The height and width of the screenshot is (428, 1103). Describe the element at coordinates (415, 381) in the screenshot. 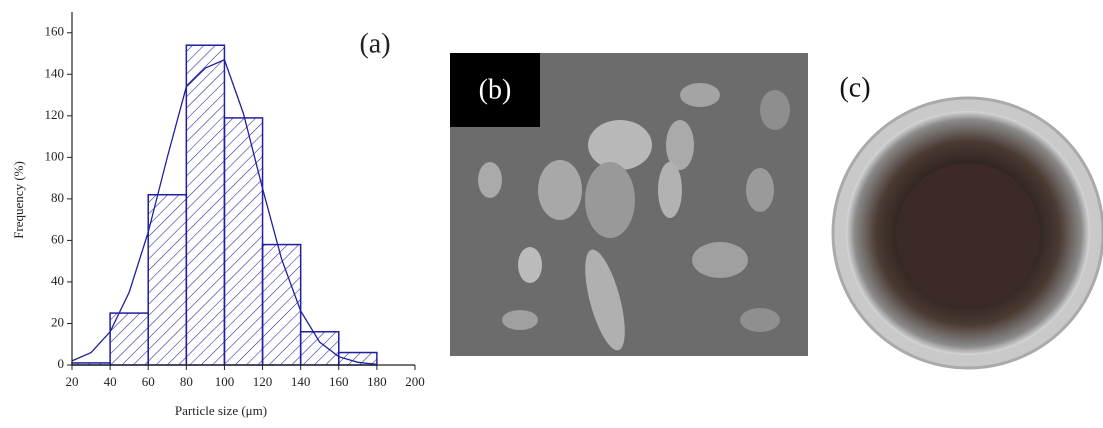

I see `x-tick-label: 200` at that location.